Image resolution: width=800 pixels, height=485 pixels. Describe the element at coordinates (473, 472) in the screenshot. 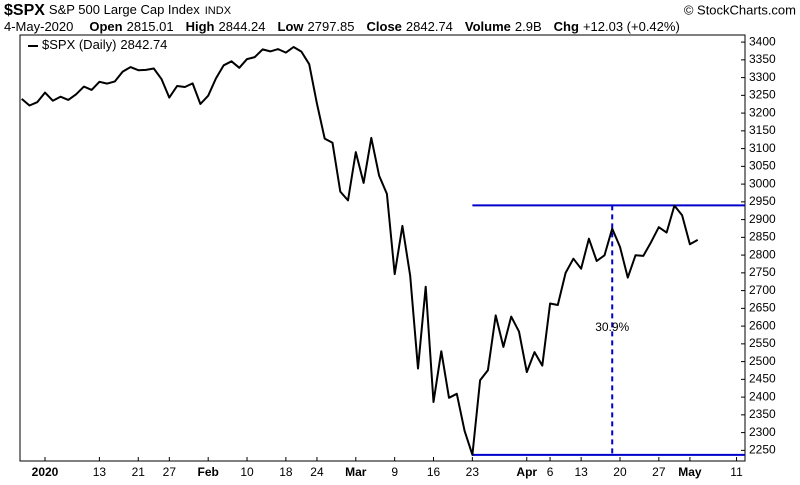

I see `x-tick-label: 23` at that location.